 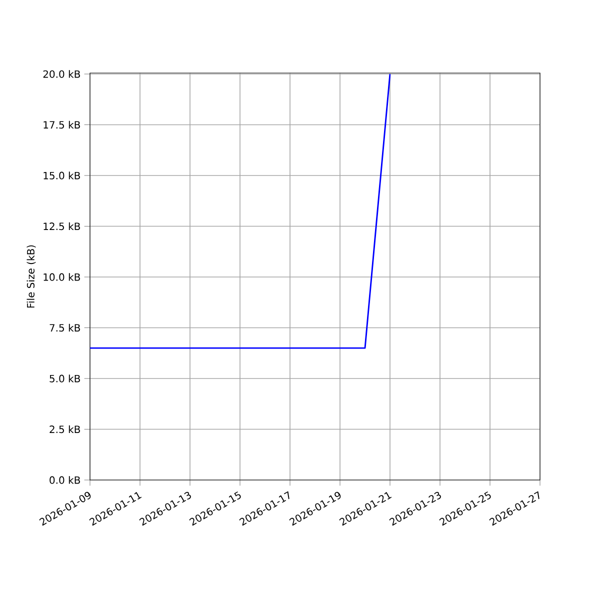 I want to click on y-tick-label: 7.5 kB, so click(x=65, y=328).